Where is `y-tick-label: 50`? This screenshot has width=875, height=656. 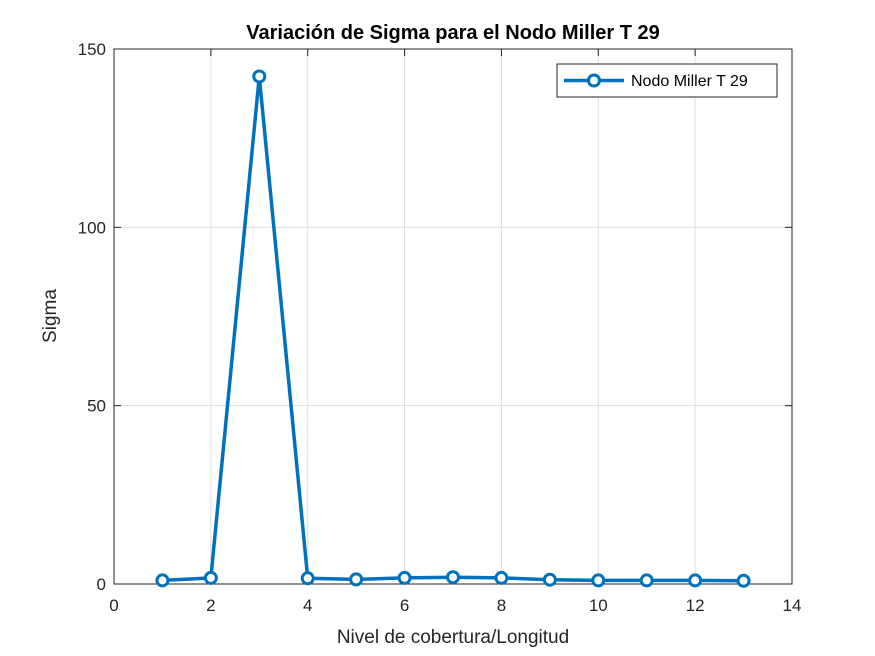 y-tick-label: 50 is located at coordinates (96, 406).